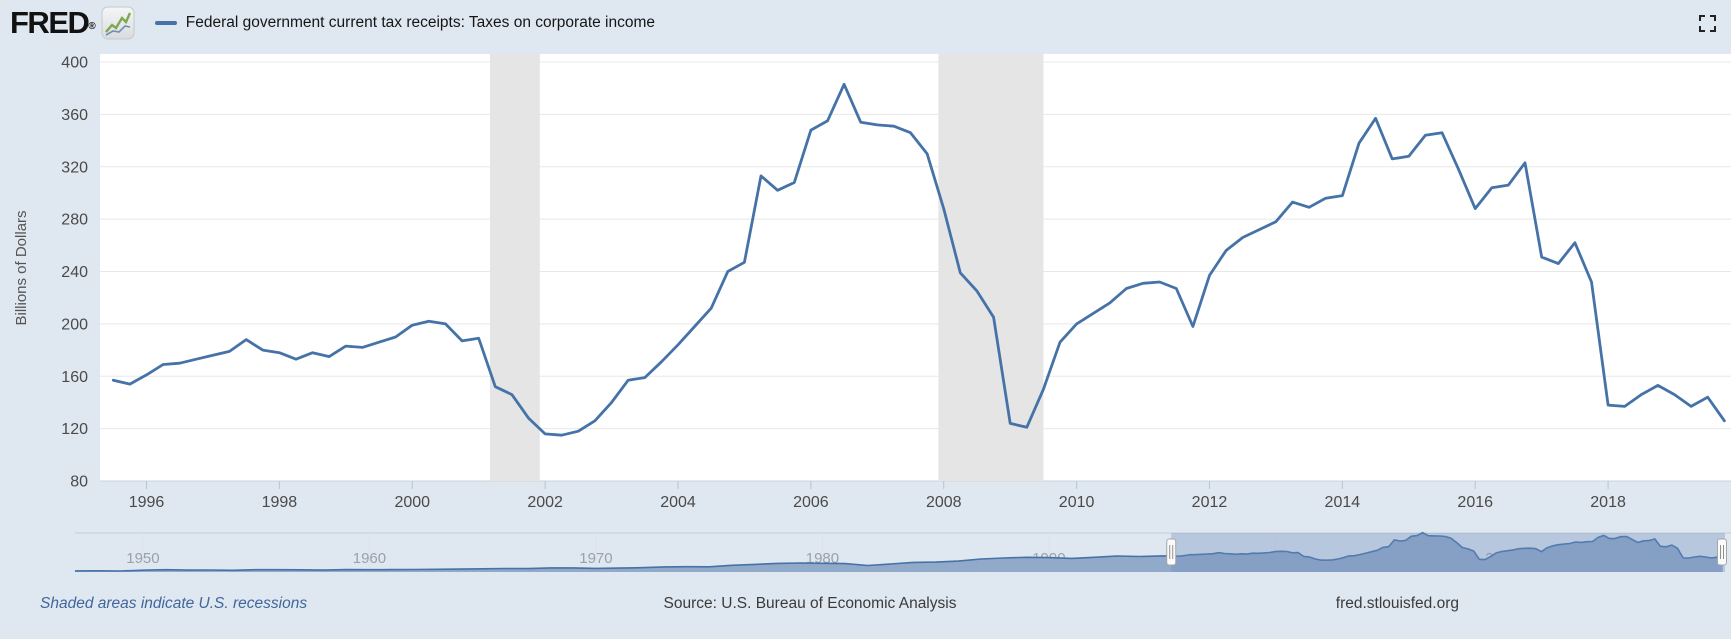  I want to click on fred-logo-text: FRED, so click(50, 22).